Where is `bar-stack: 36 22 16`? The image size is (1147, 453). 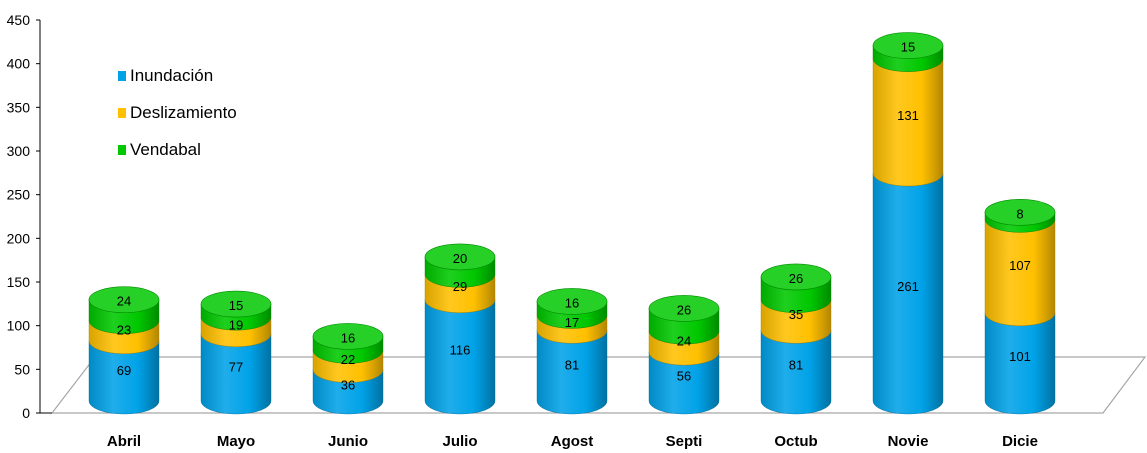
bar-stack: 36 22 16 is located at coordinates (348, 369).